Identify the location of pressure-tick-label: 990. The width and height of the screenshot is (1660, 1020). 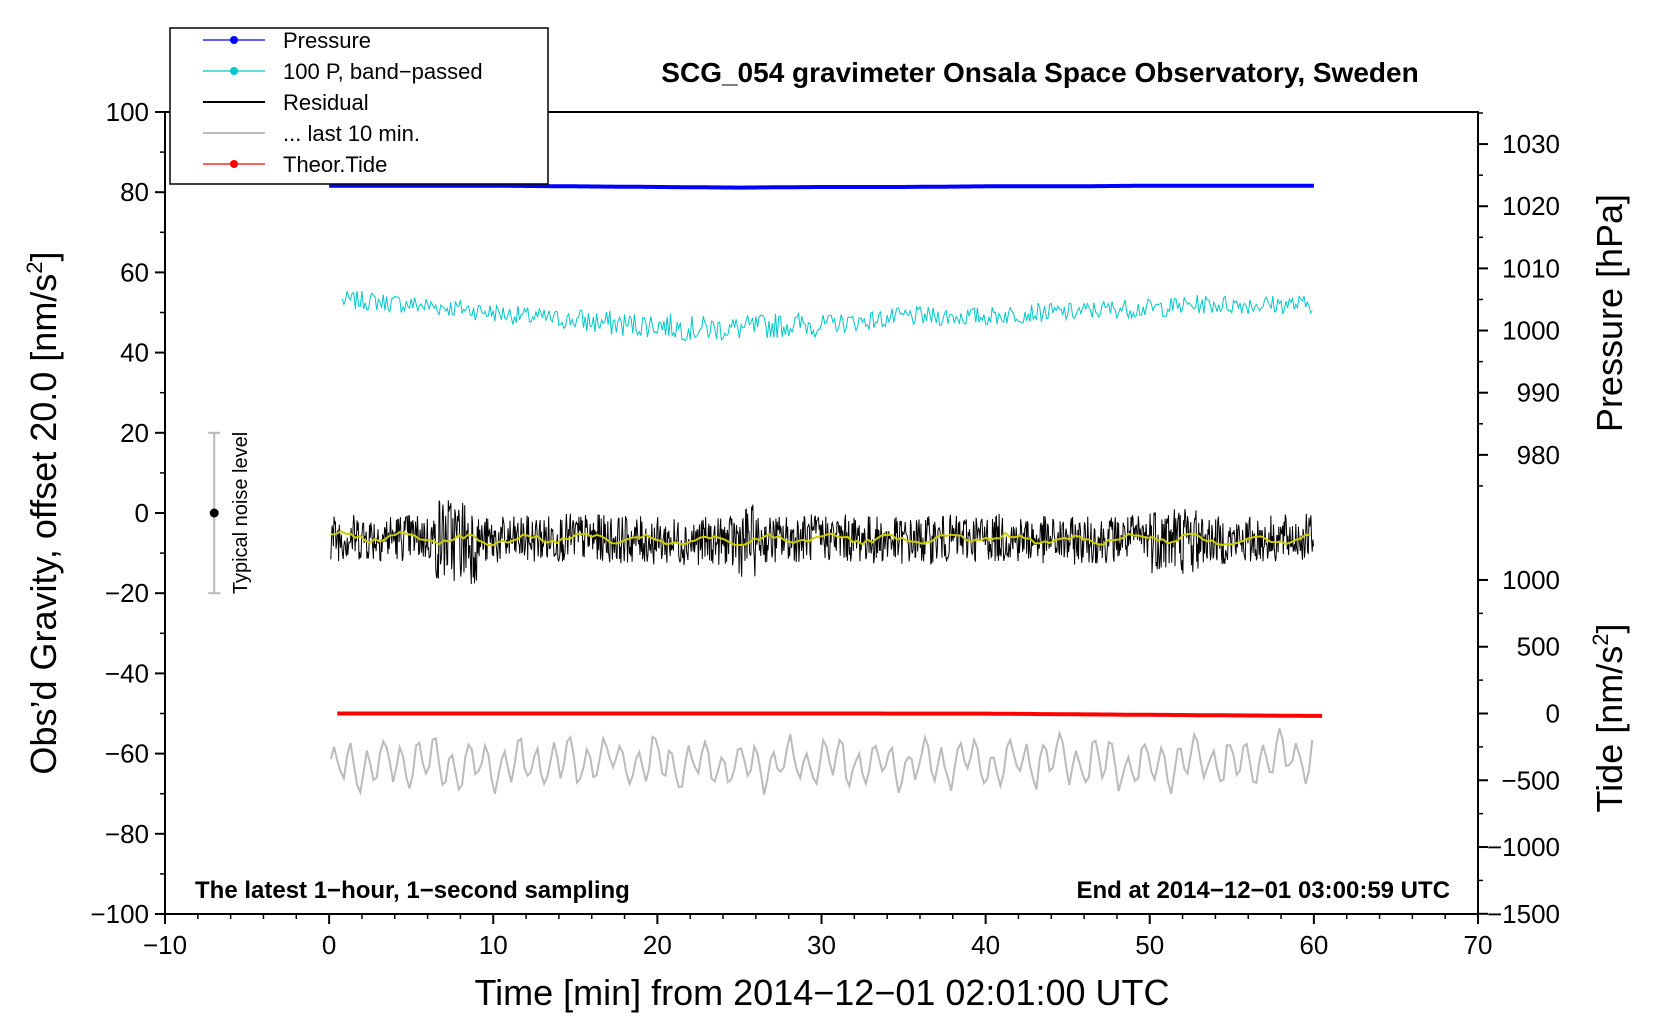
(1538, 393).